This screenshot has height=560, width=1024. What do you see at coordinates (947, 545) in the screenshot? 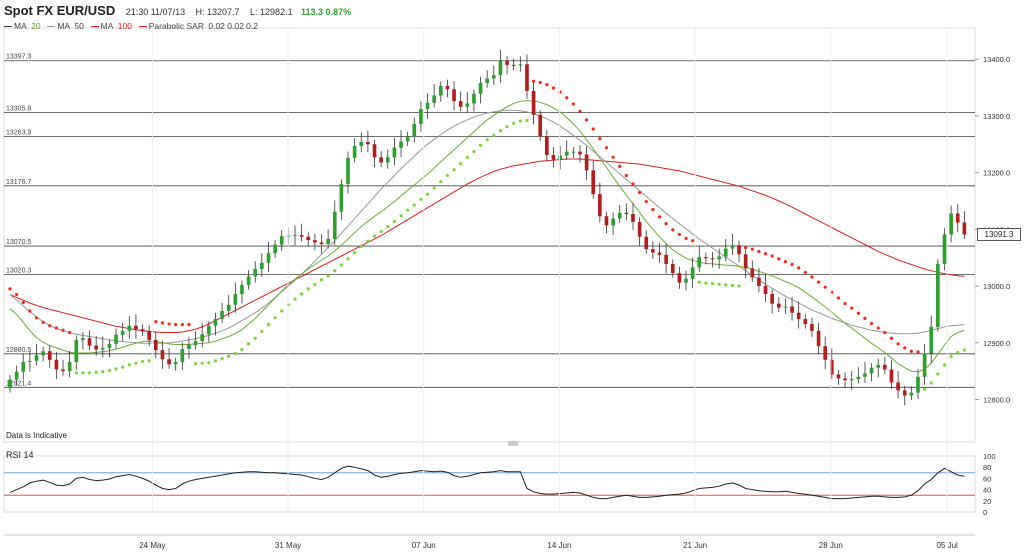
I see `x-tick-label: 05 Jul` at bounding box center [947, 545].